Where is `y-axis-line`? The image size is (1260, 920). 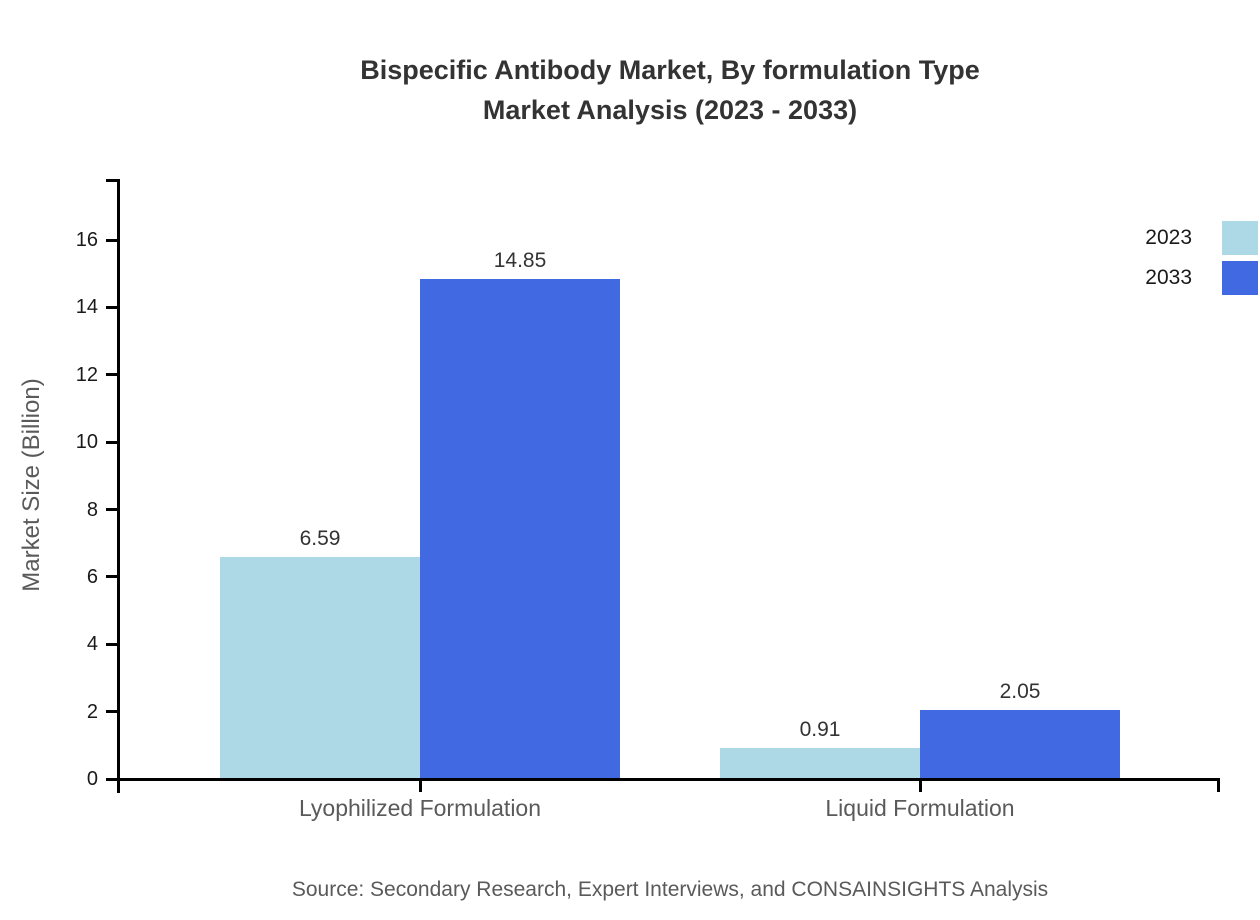 y-axis-line is located at coordinates (118, 486).